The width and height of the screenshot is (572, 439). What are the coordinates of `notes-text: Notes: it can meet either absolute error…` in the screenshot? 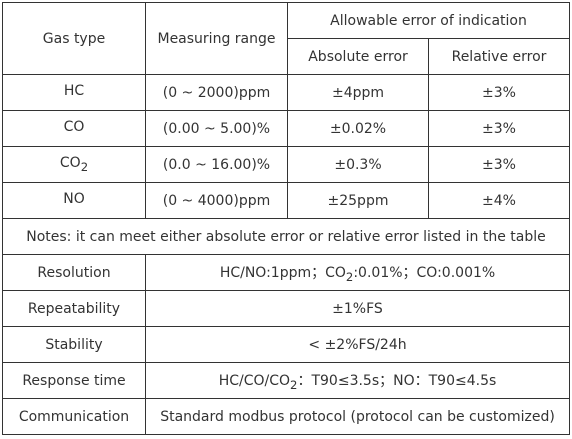 It's located at (286, 236).